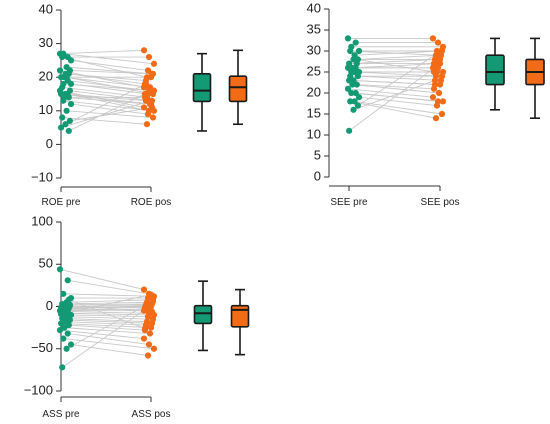 The width and height of the screenshot is (550, 424). Describe the element at coordinates (38, 389) in the screenshot. I see `y-tick-label: −100` at that location.